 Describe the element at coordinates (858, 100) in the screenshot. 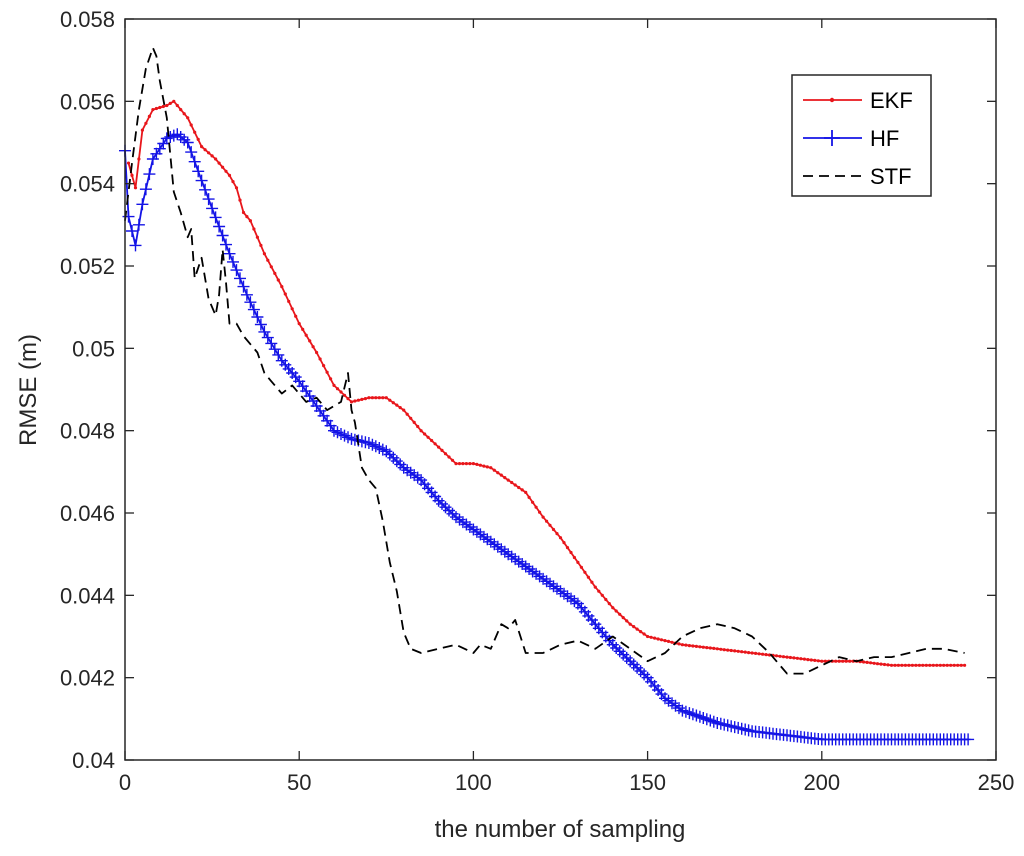

I see `legend-entry-ekf: EKF` at that location.